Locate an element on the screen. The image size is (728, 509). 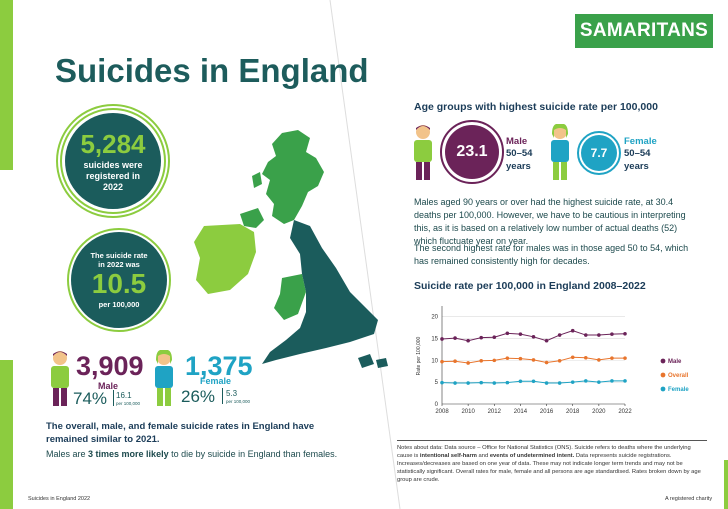
y-tick-label: 5 is located at coordinates (437, 383).